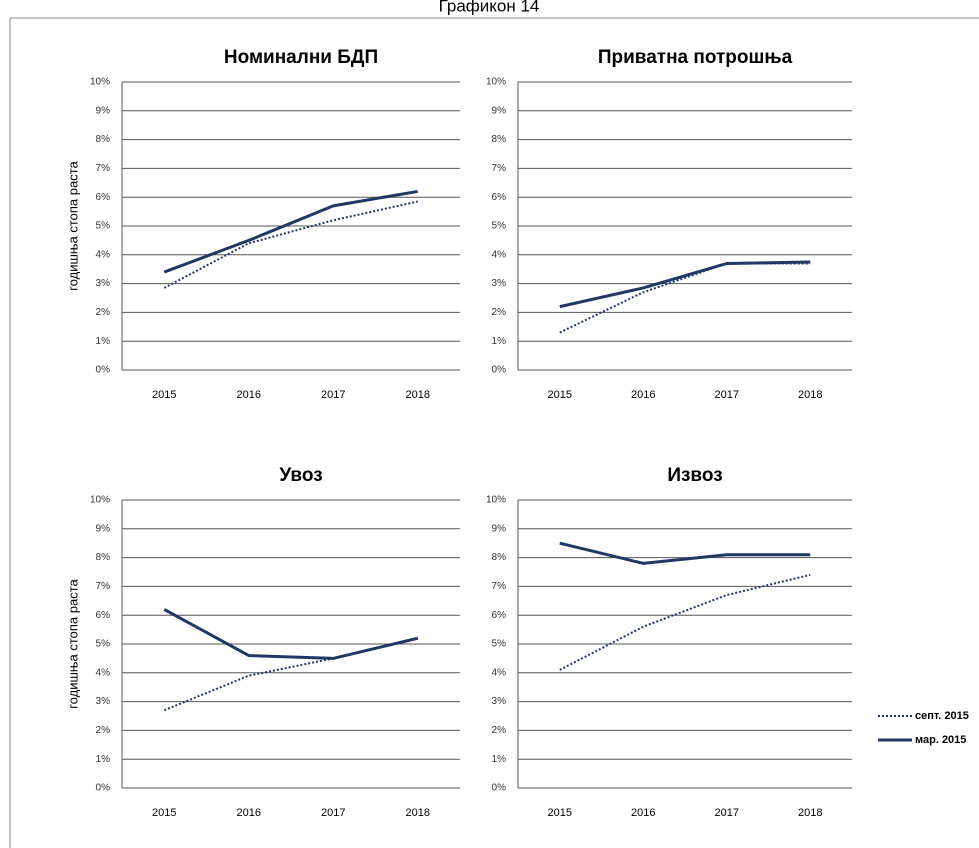 Image resolution: width=979 pixels, height=848 pixels. I want to click on chart-title: Увоз, so click(300, 475).